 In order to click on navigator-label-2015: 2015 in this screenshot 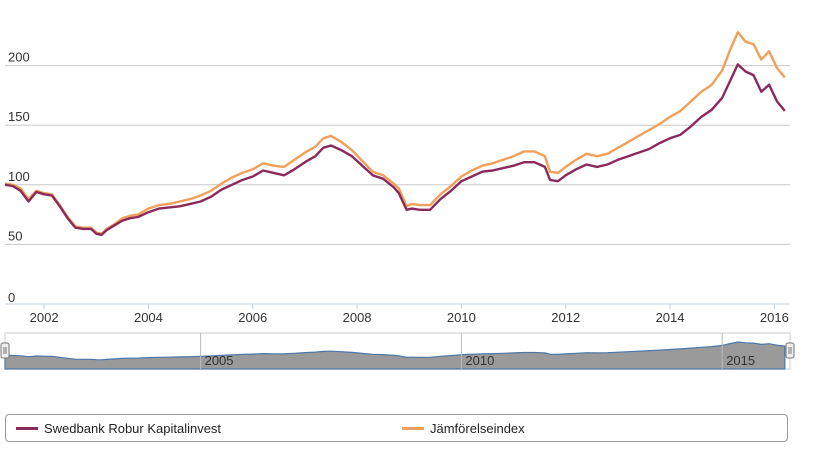, I will do `click(740, 360)`.